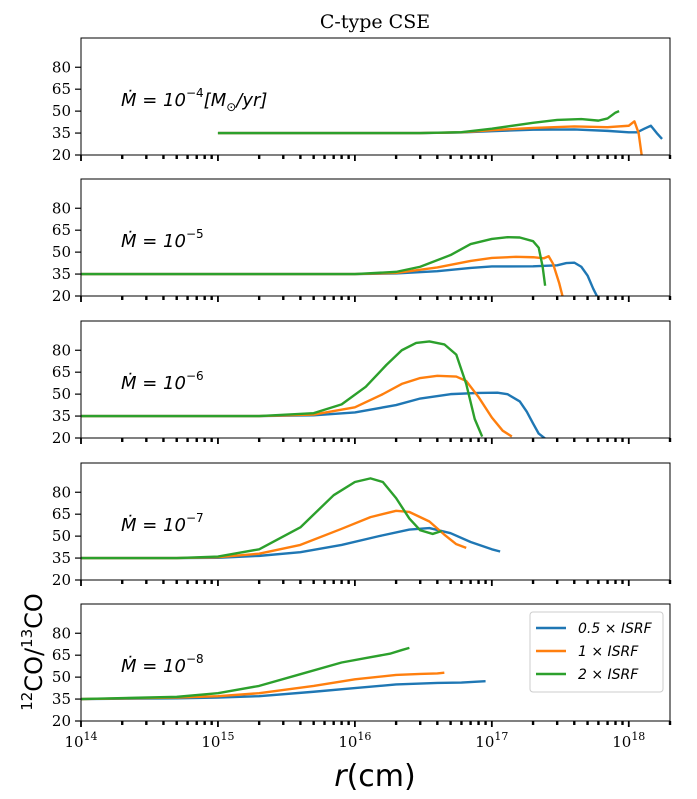 Image resolution: width=697 pixels, height=799 pixels. What do you see at coordinates (615, 629) in the screenshot?
I see `legend-label: 0.5 × ISRF` at bounding box center [615, 629].